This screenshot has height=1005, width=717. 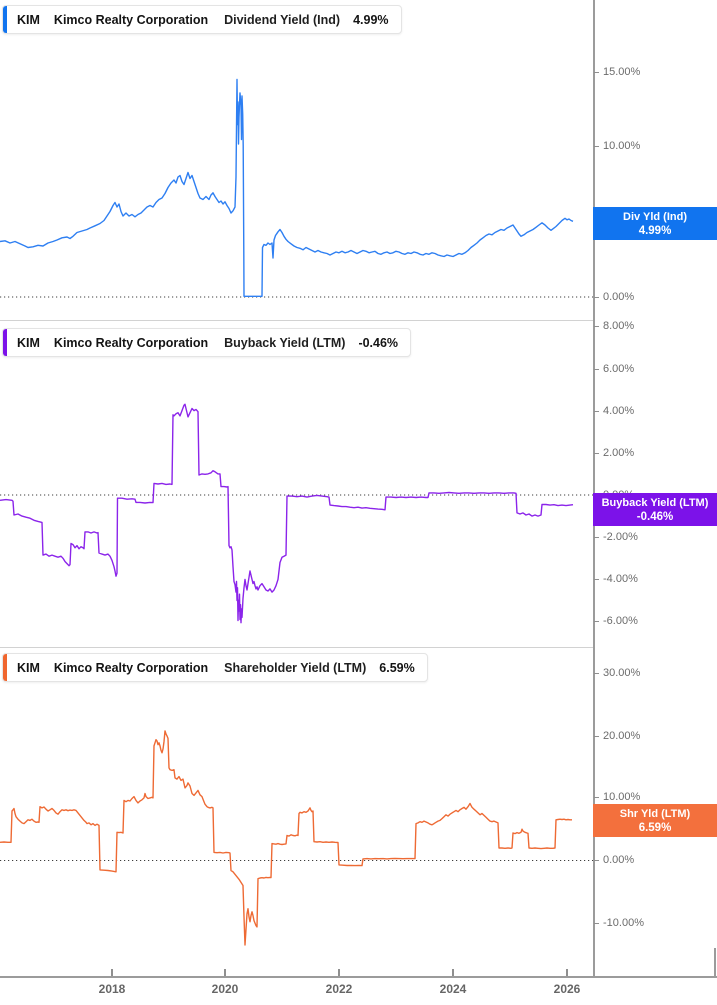 What do you see at coordinates (622, 736) in the screenshot?
I see `y-axis-tick-label: 20.00%` at bounding box center [622, 736].